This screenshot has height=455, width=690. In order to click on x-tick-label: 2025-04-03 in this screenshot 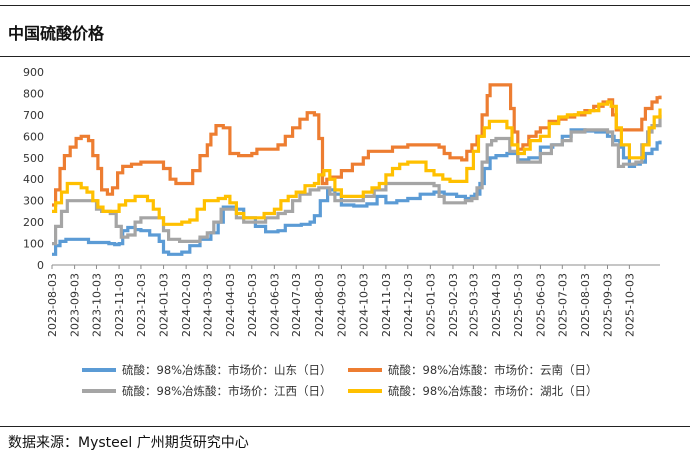, I will do `click(496, 305)`.